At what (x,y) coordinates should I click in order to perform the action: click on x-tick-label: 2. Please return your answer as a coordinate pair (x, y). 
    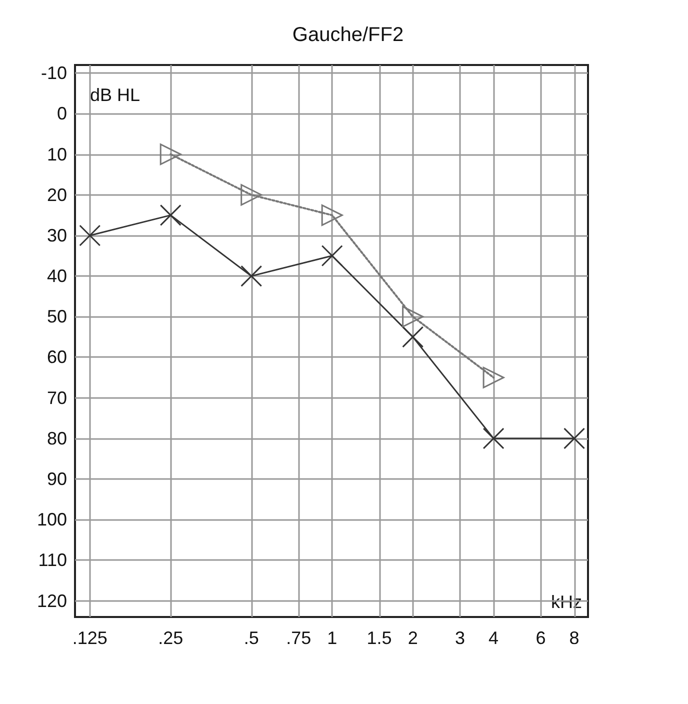
    Looking at the image, I should click on (413, 638).